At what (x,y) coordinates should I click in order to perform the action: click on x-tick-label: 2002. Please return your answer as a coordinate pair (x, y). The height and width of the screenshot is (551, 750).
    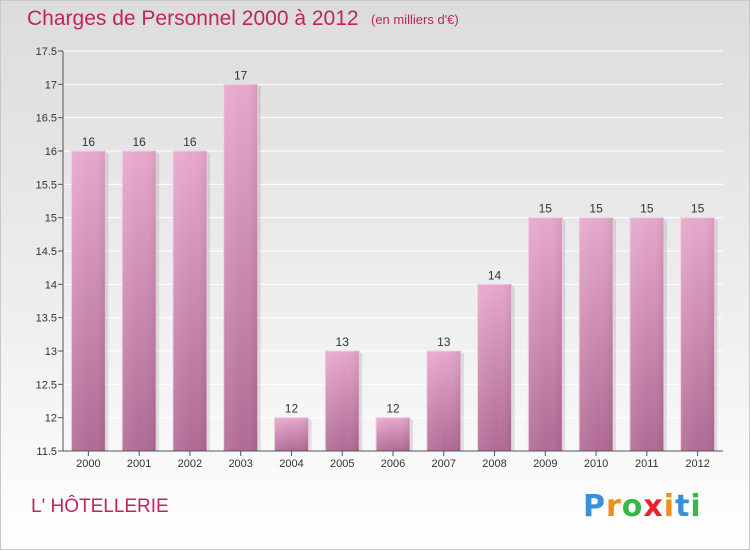
    Looking at the image, I should click on (190, 464).